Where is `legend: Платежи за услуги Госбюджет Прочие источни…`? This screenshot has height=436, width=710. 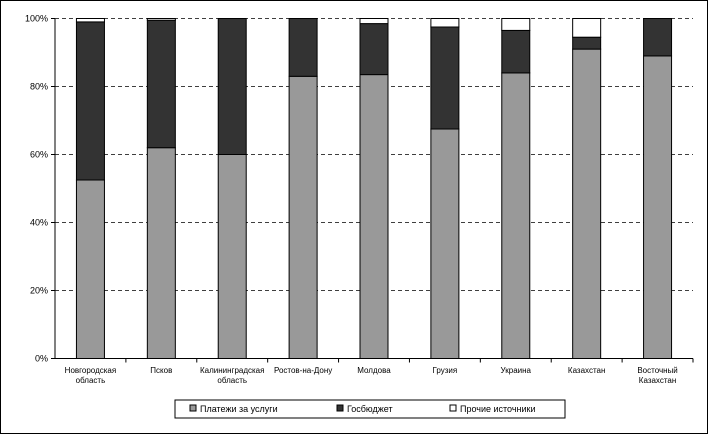
legend: Платежи за услуги Госбюджет Прочие источни… is located at coordinates (370, 409).